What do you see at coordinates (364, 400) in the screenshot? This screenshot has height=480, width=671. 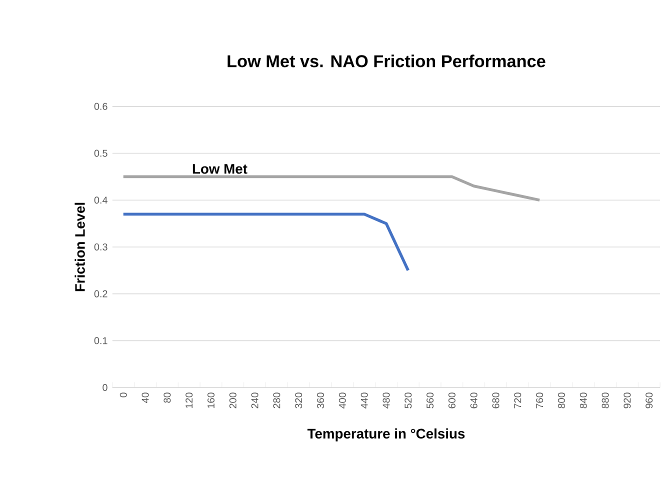 I see `x-tick-label: 440` at bounding box center [364, 400].